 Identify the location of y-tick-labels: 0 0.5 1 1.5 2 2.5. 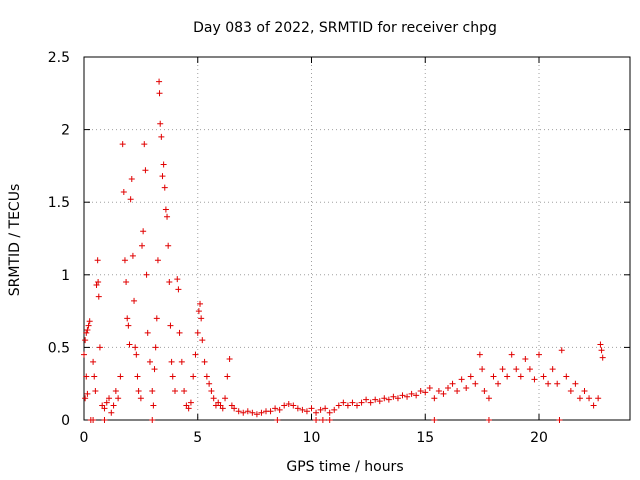
(59, 239).